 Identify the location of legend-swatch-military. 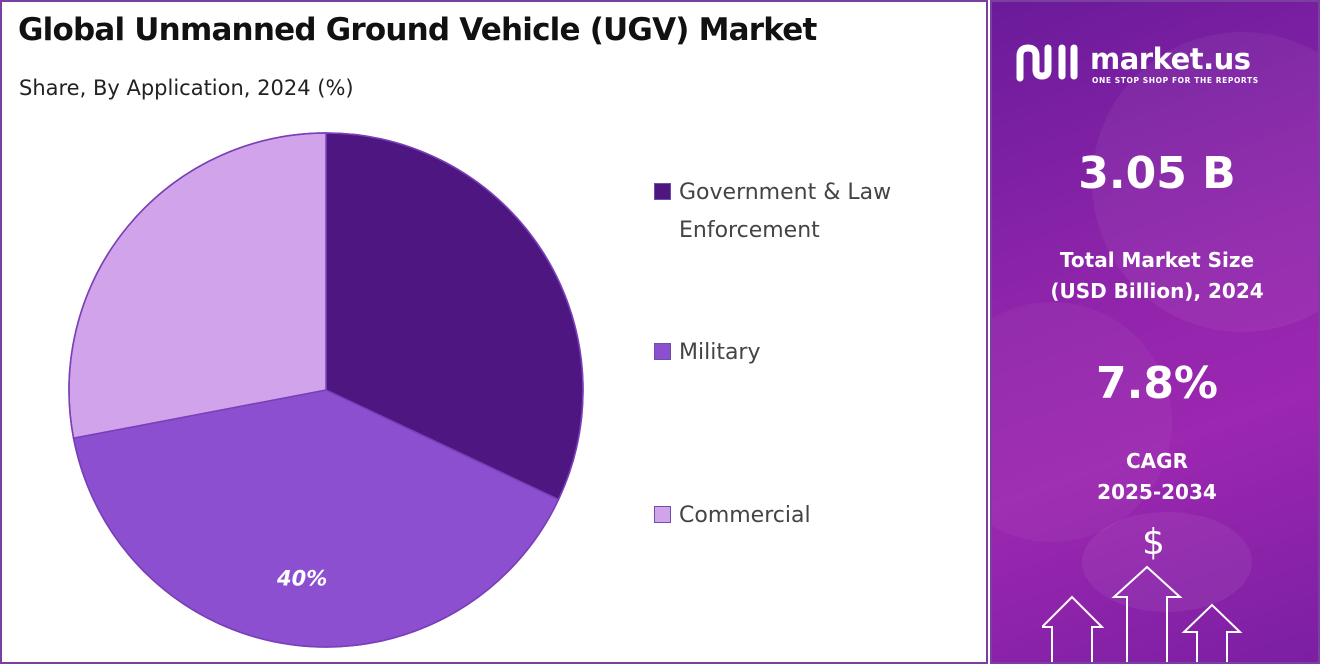
(662, 351).